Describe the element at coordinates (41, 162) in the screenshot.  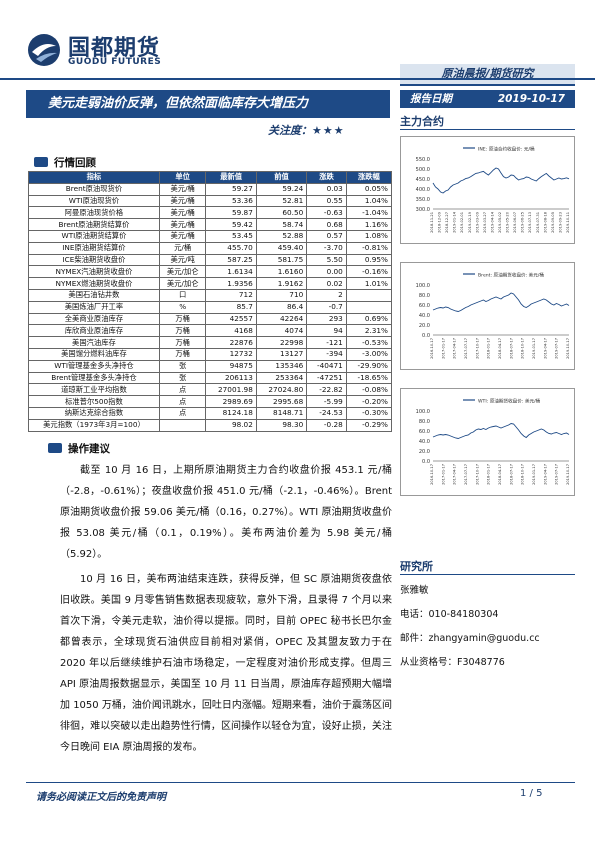
I see `section-marker-icon` at that location.